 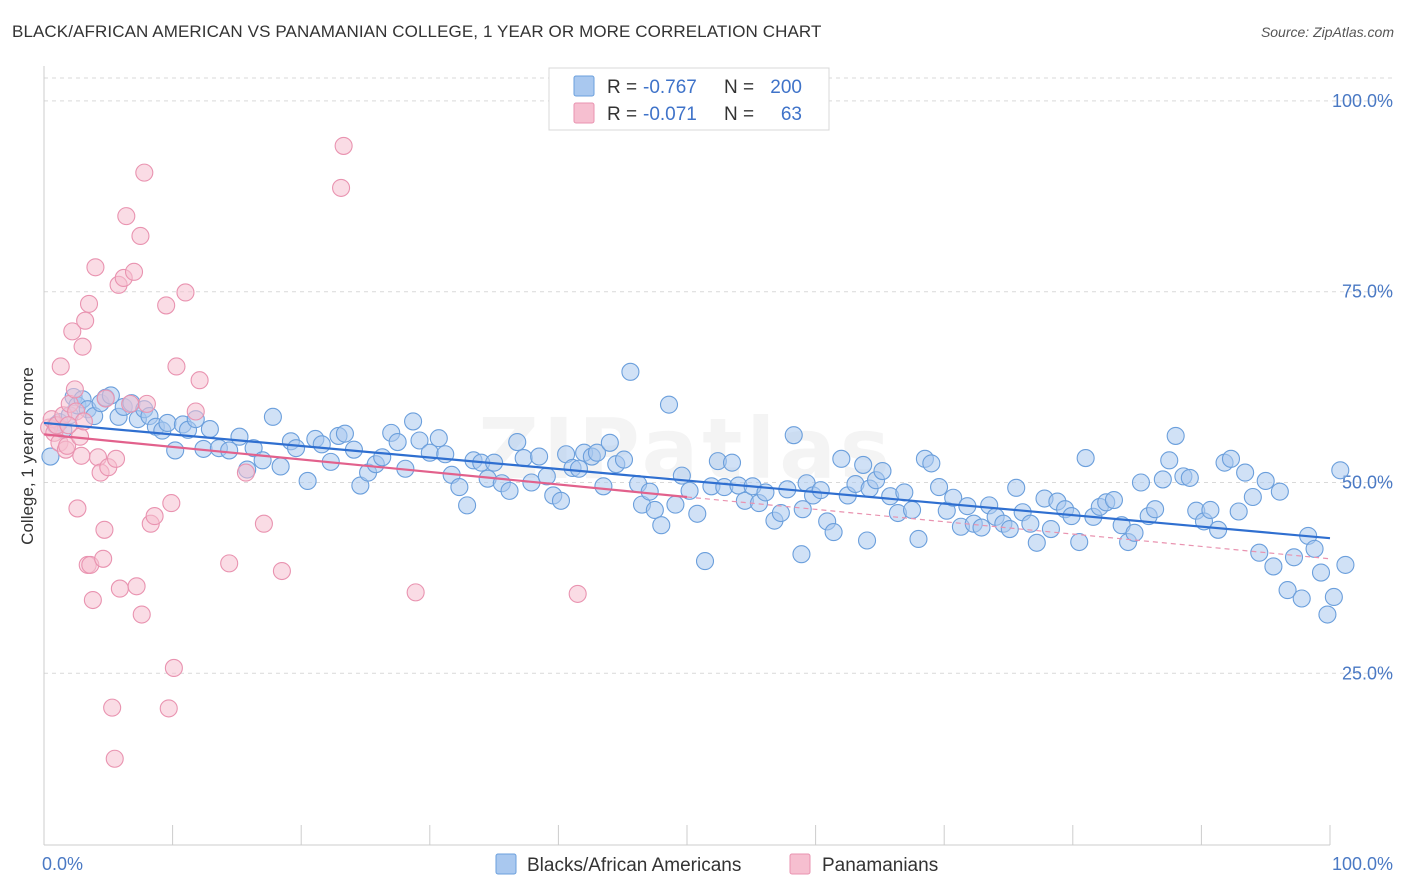 What do you see at coordinates (689, 99) in the screenshot?
I see `legend-box` at bounding box center [689, 99].